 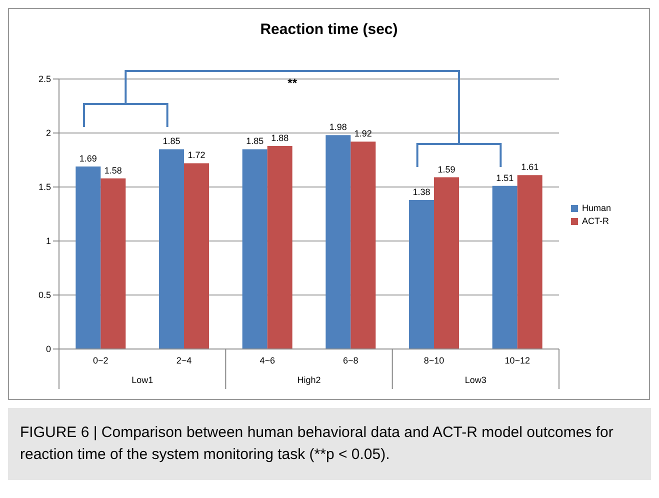 What do you see at coordinates (434, 360) in the screenshot?
I see `x-tick-label: 8~10` at bounding box center [434, 360].